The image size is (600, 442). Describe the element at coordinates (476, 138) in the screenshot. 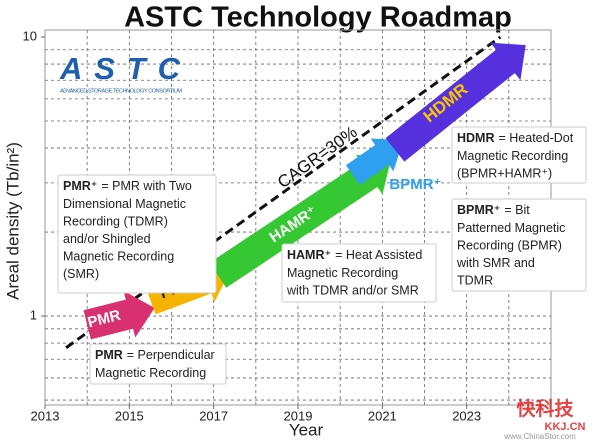

I see `annotation-term: HDMR` at that location.